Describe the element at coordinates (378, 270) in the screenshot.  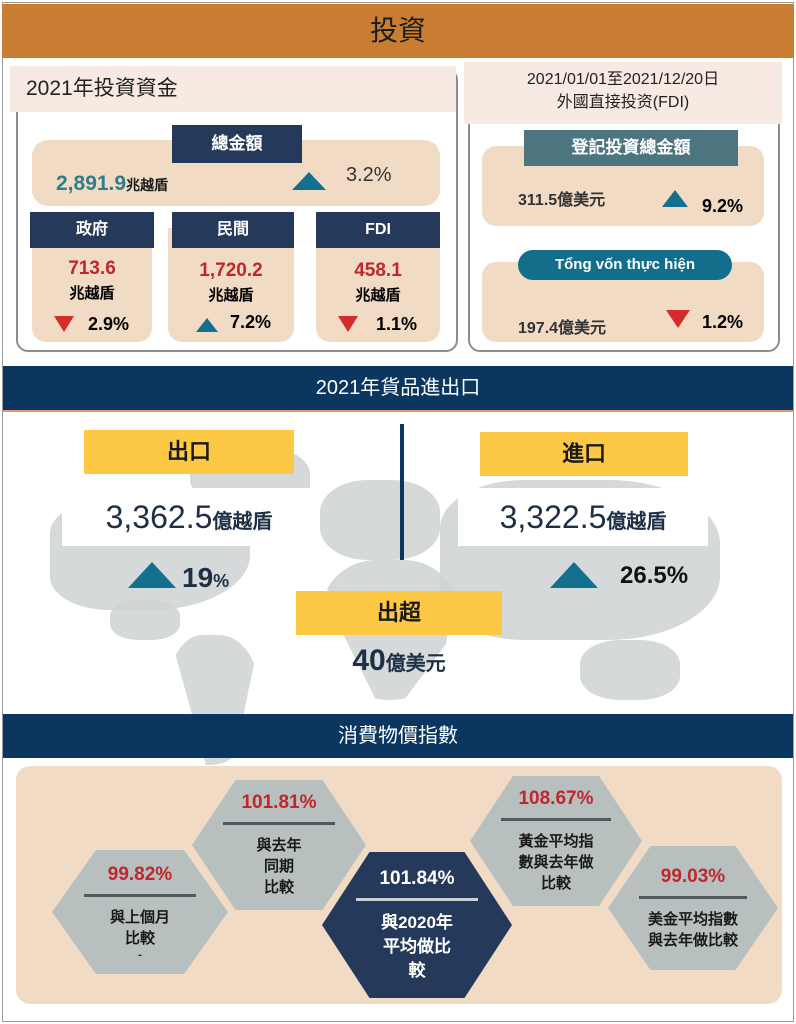
I see `fdi-value: 458.1` at that location.